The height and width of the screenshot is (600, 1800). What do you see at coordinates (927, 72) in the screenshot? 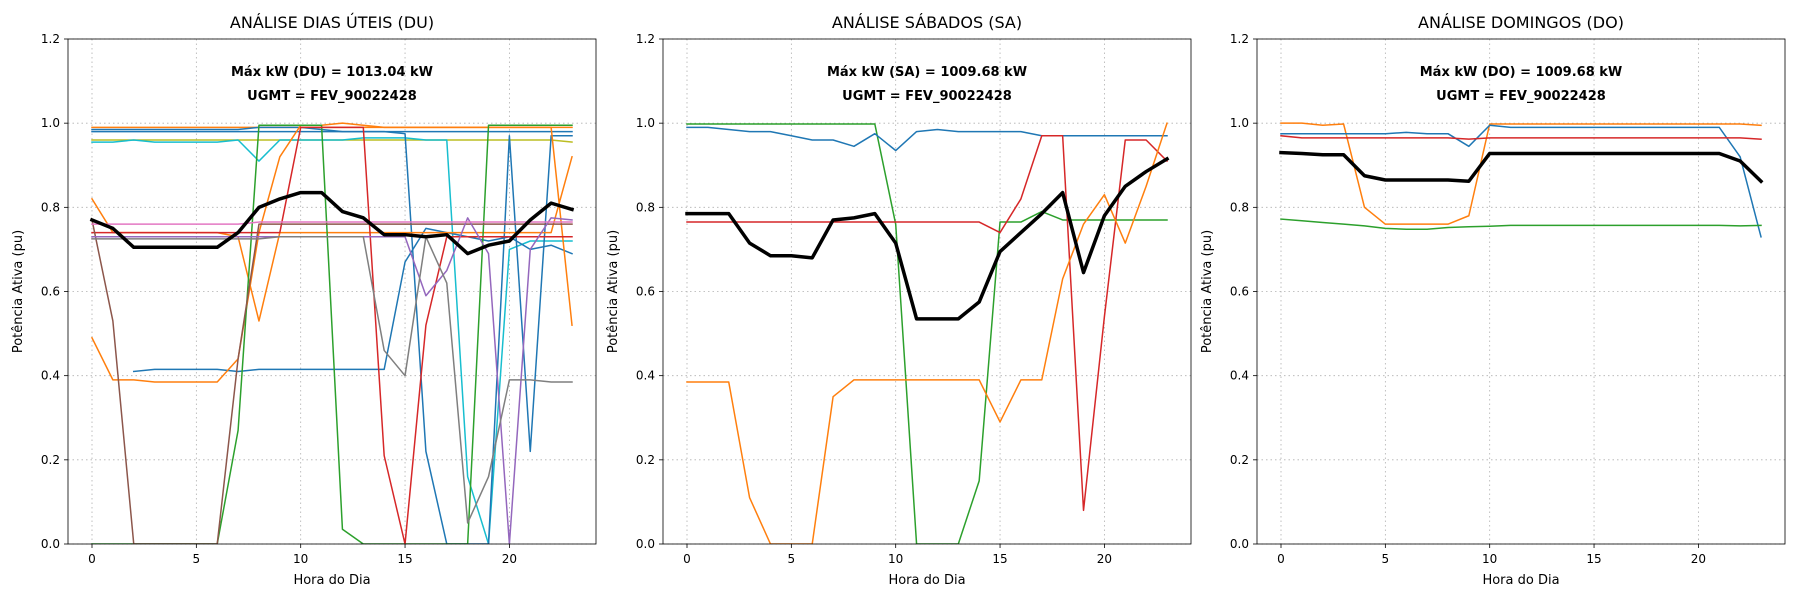
I see `annotation-text: Máx kW (SA) = 1009.68 kW` at bounding box center [927, 72].